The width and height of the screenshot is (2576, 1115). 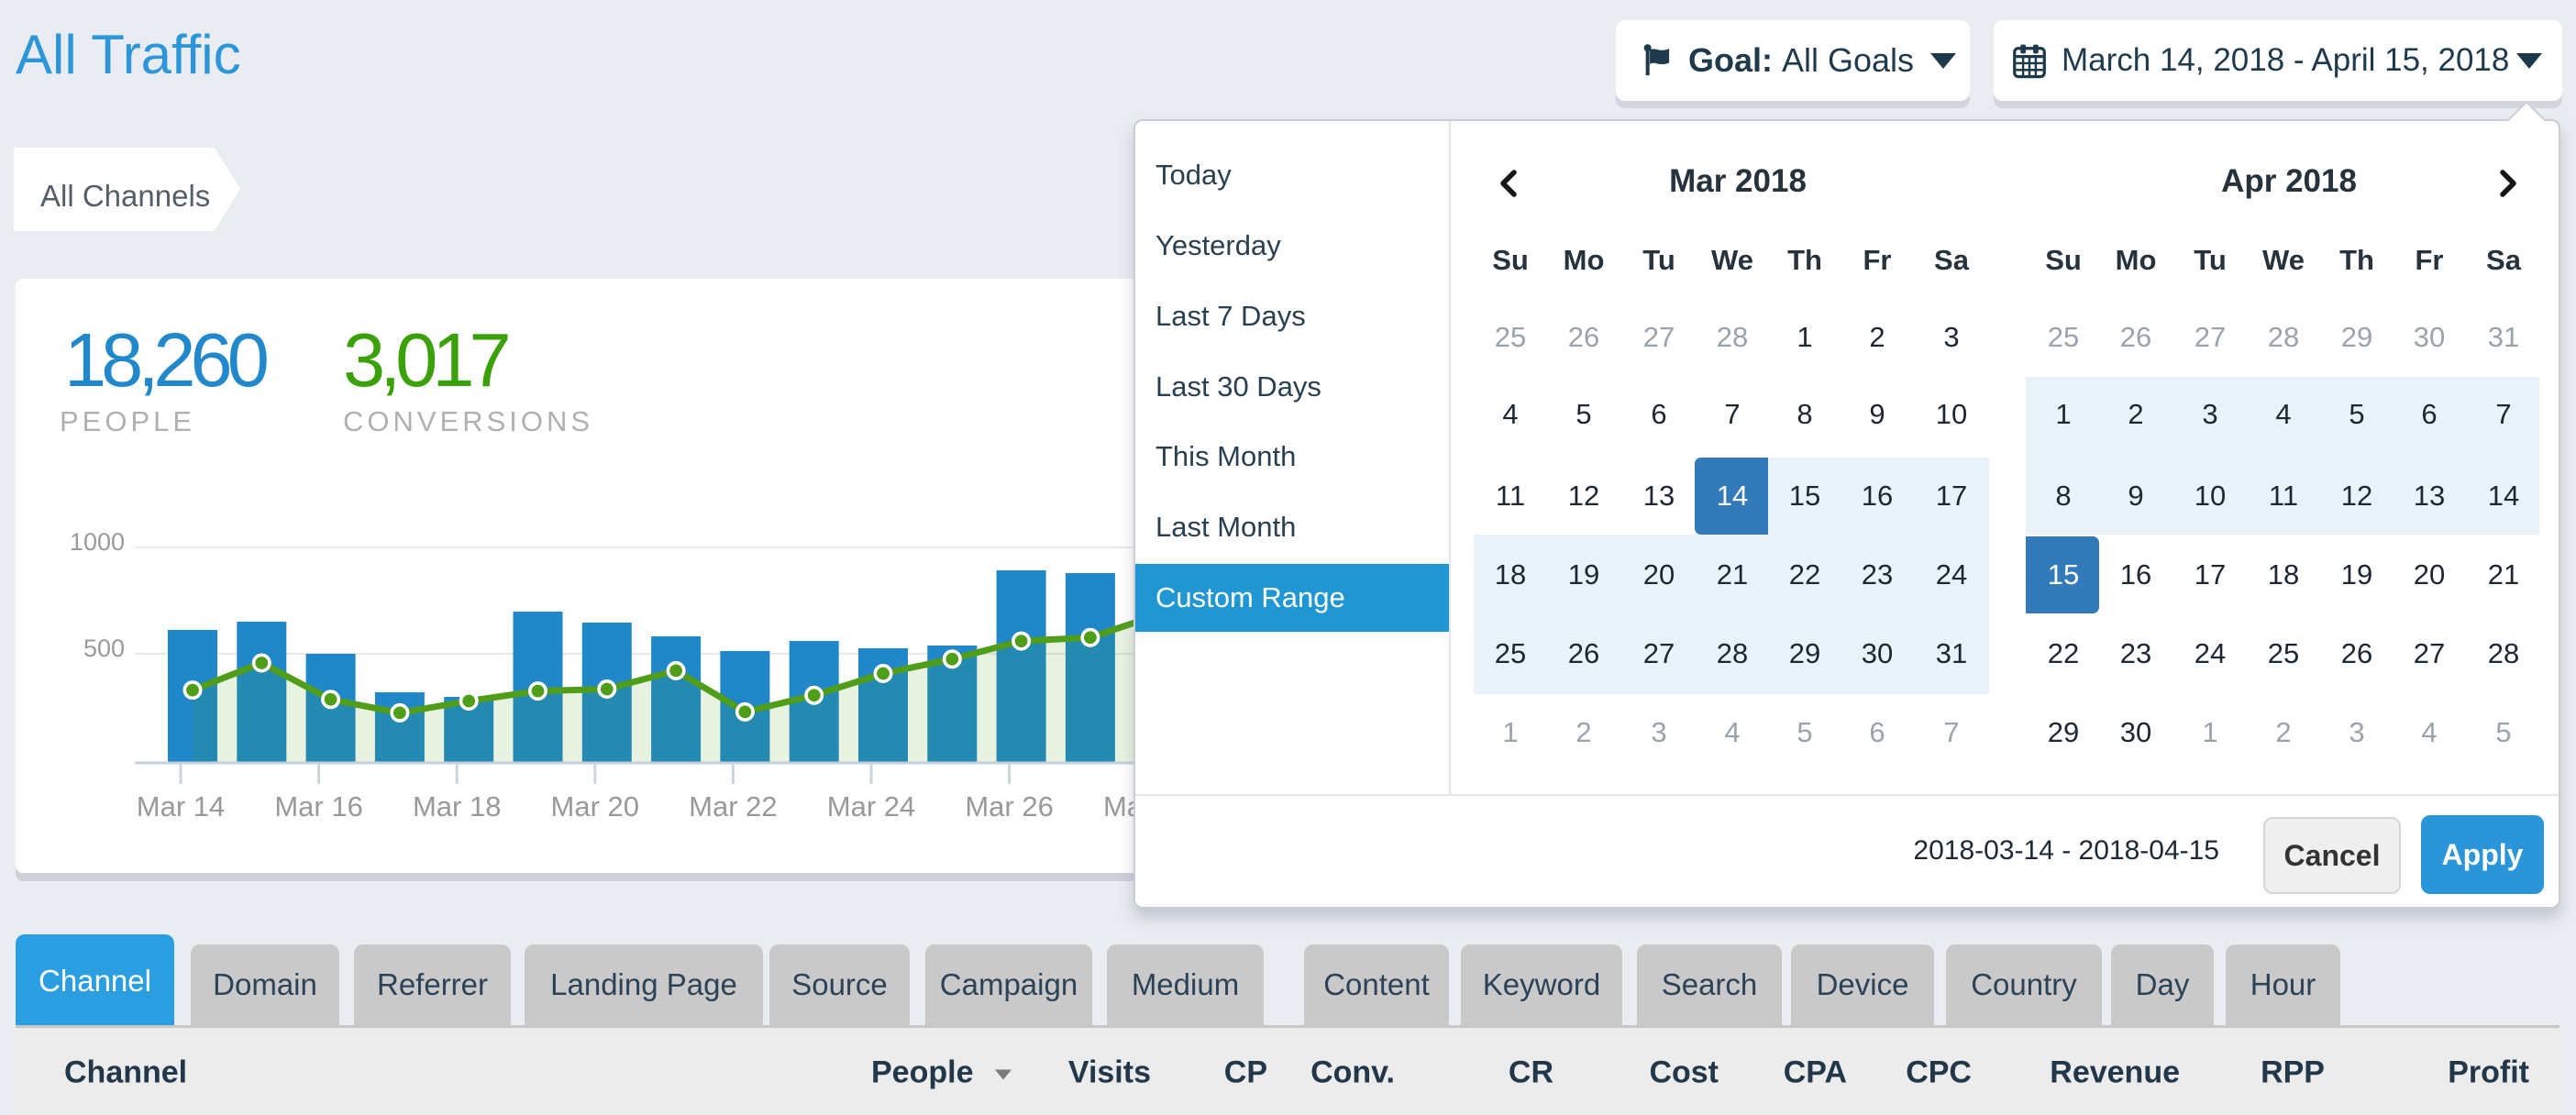 What do you see at coordinates (1009, 806) in the screenshot?
I see `svg-text: Mar 26` at bounding box center [1009, 806].